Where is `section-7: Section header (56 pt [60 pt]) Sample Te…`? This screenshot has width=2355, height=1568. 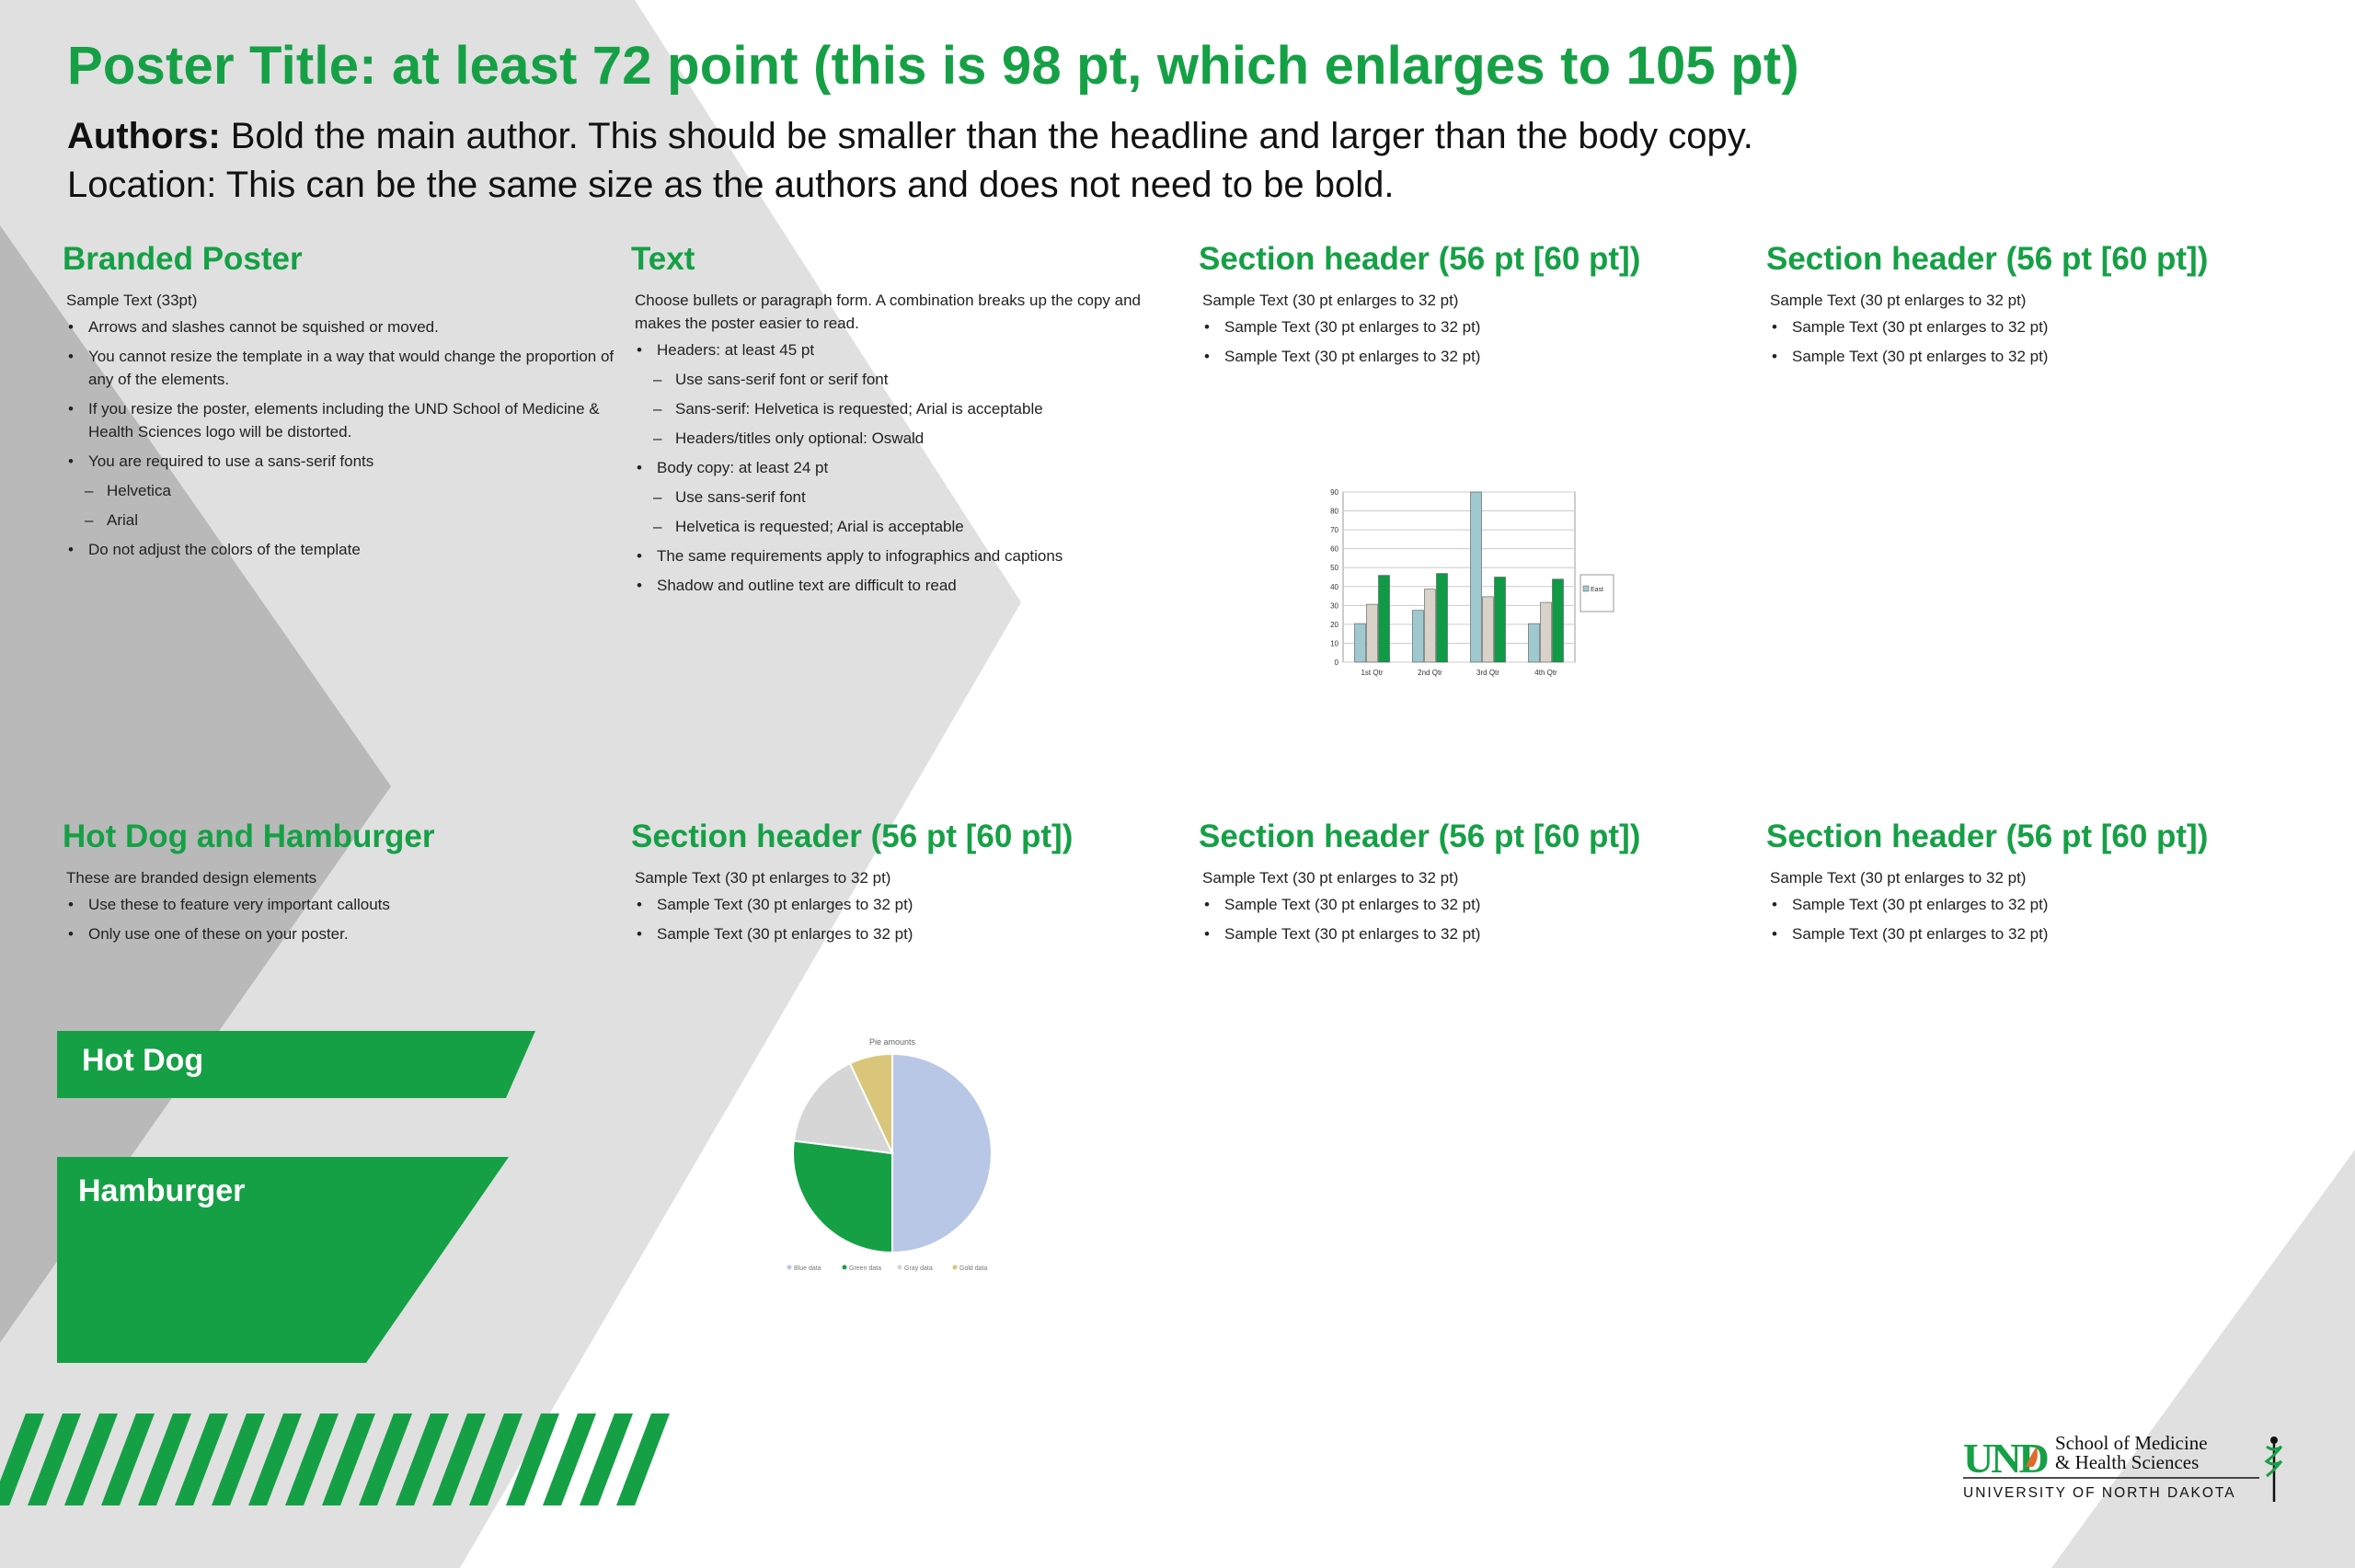
section-7: Section header (56 pt [60 pt]) Sample Te… is located at coordinates (1475, 885).